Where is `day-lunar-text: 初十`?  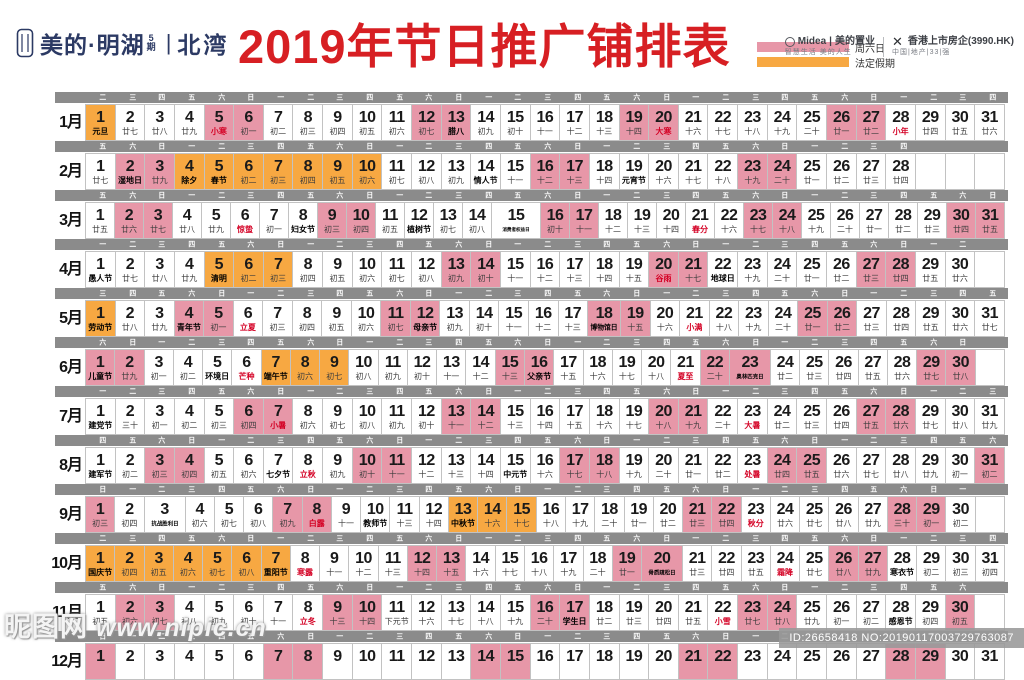 day-lunar-text: 初十 is located at coordinates (555, 229).